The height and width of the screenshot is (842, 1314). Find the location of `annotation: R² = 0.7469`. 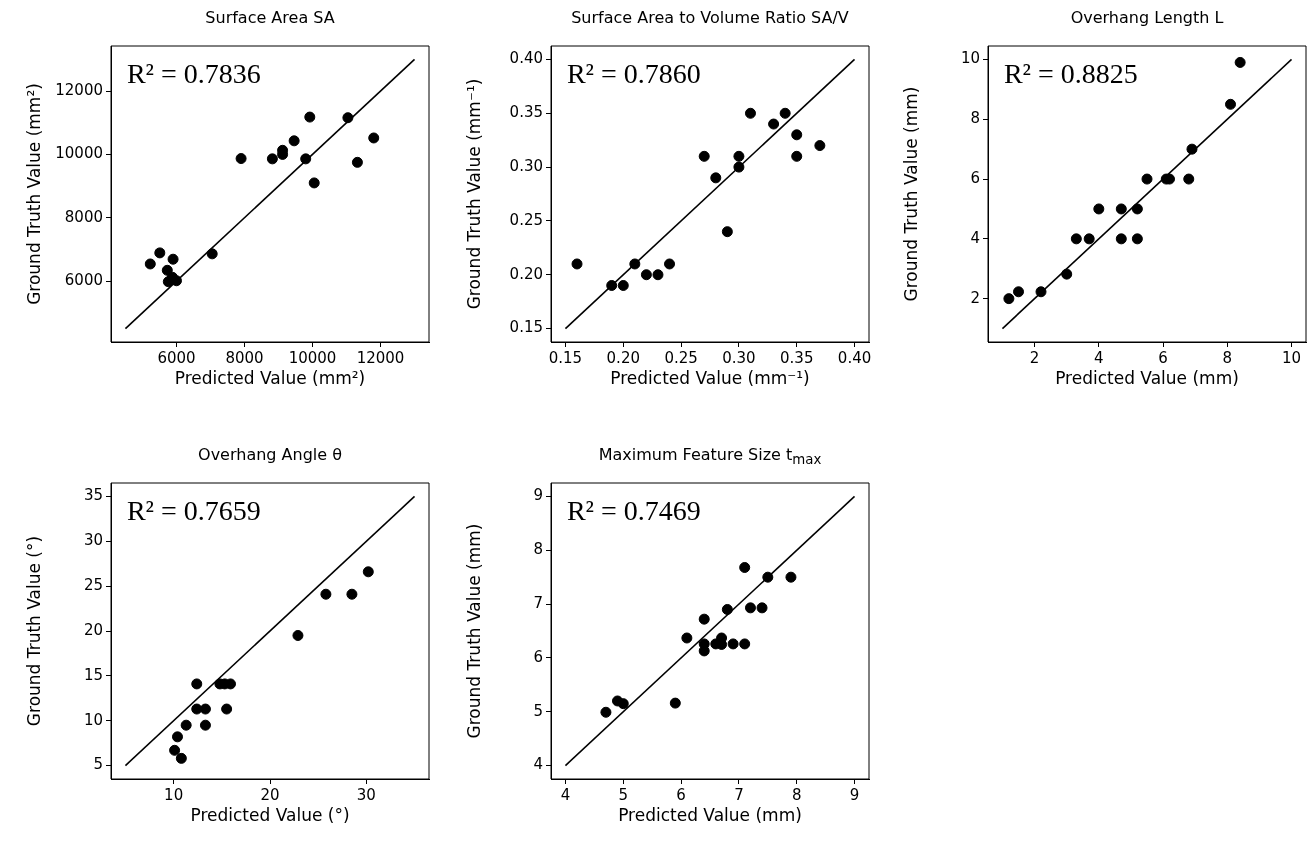

annotation: R² = 0.7469 is located at coordinates (633, 510).